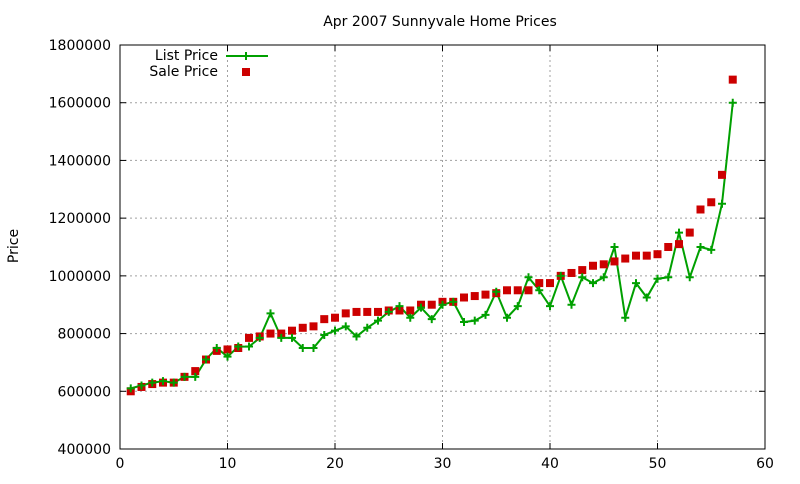 Image resolution: width=800 pixels, height=484 pixels. What do you see at coordinates (186, 56) in the screenshot?
I see `legend-label-list-price: List Price` at bounding box center [186, 56].